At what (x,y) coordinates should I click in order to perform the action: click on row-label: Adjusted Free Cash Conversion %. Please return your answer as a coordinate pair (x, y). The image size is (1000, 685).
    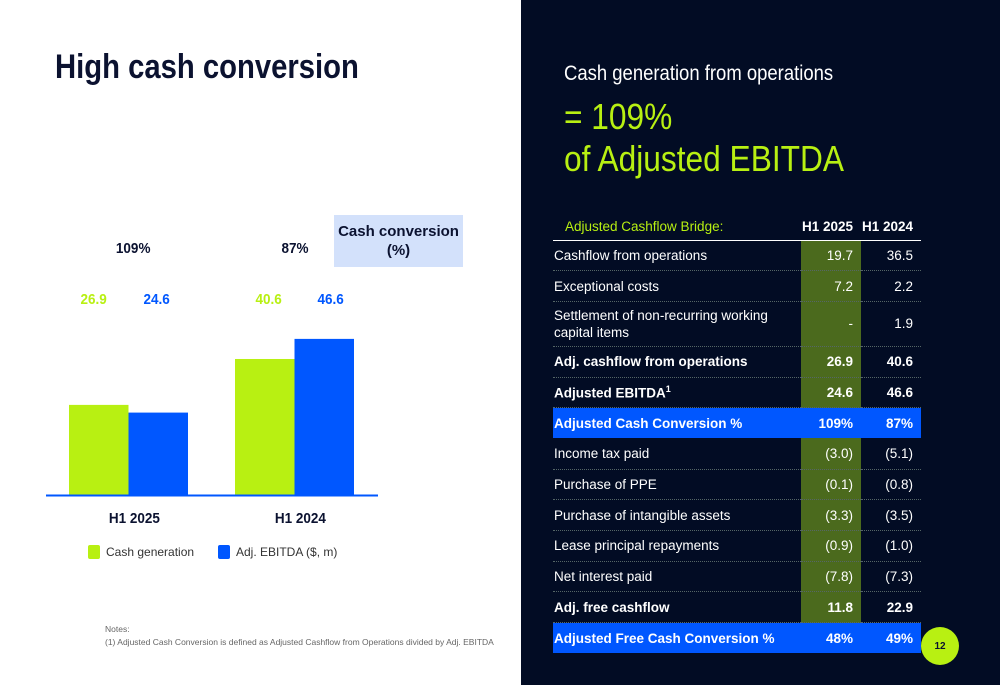
    Looking at the image, I should click on (677, 638).